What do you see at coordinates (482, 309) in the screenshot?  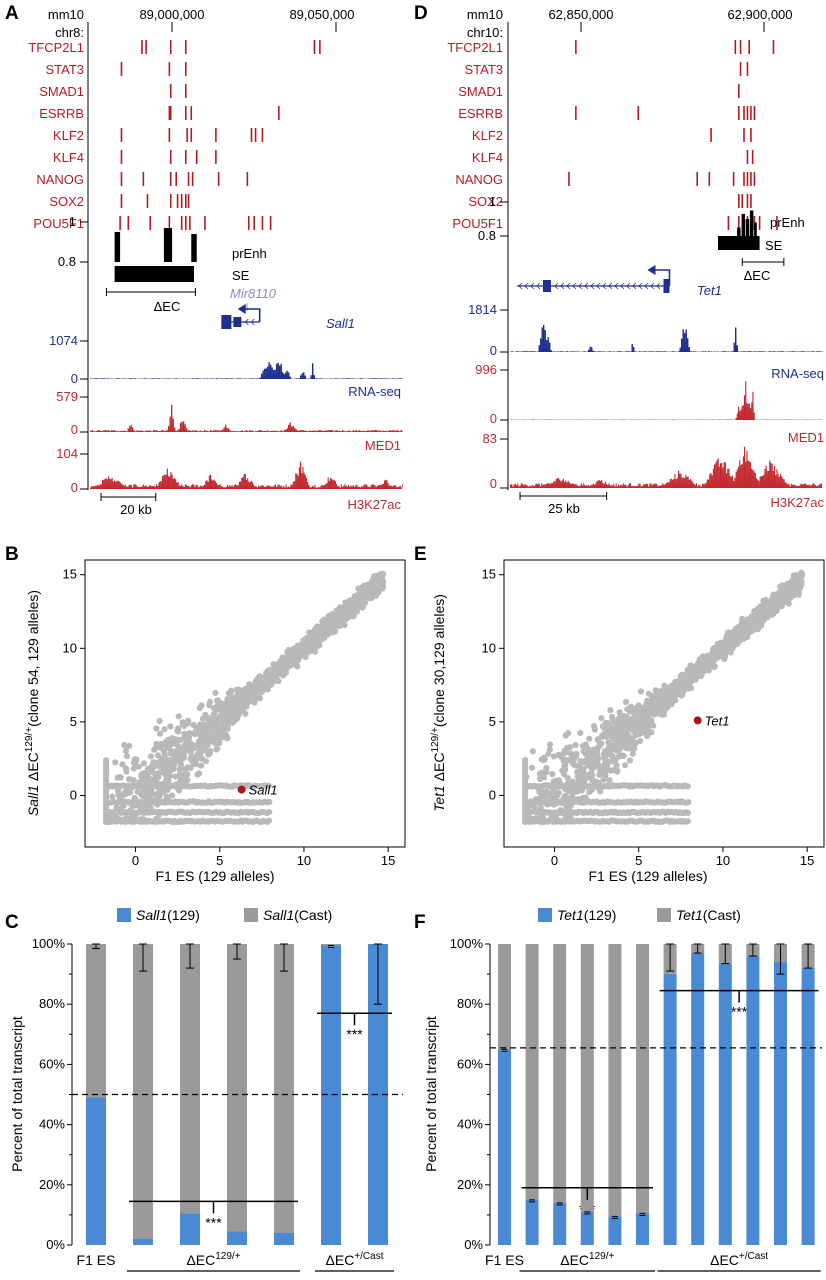 I see `signal-ymax-label: 1814` at bounding box center [482, 309].